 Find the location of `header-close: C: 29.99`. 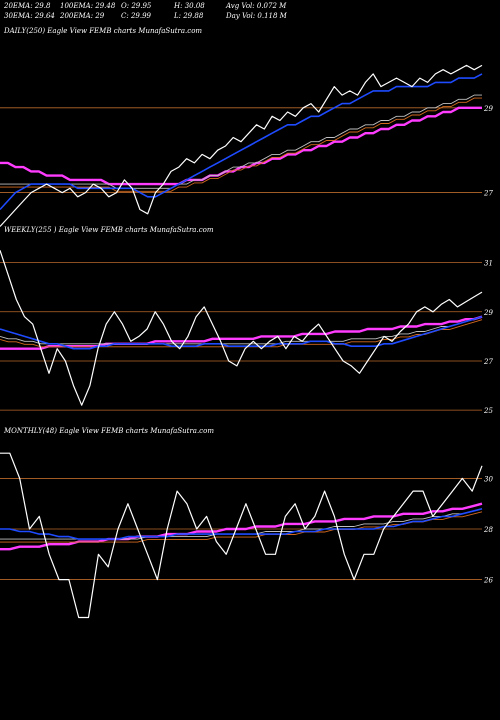

header-close: C: 29.99 is located at coordinates (136, 16).